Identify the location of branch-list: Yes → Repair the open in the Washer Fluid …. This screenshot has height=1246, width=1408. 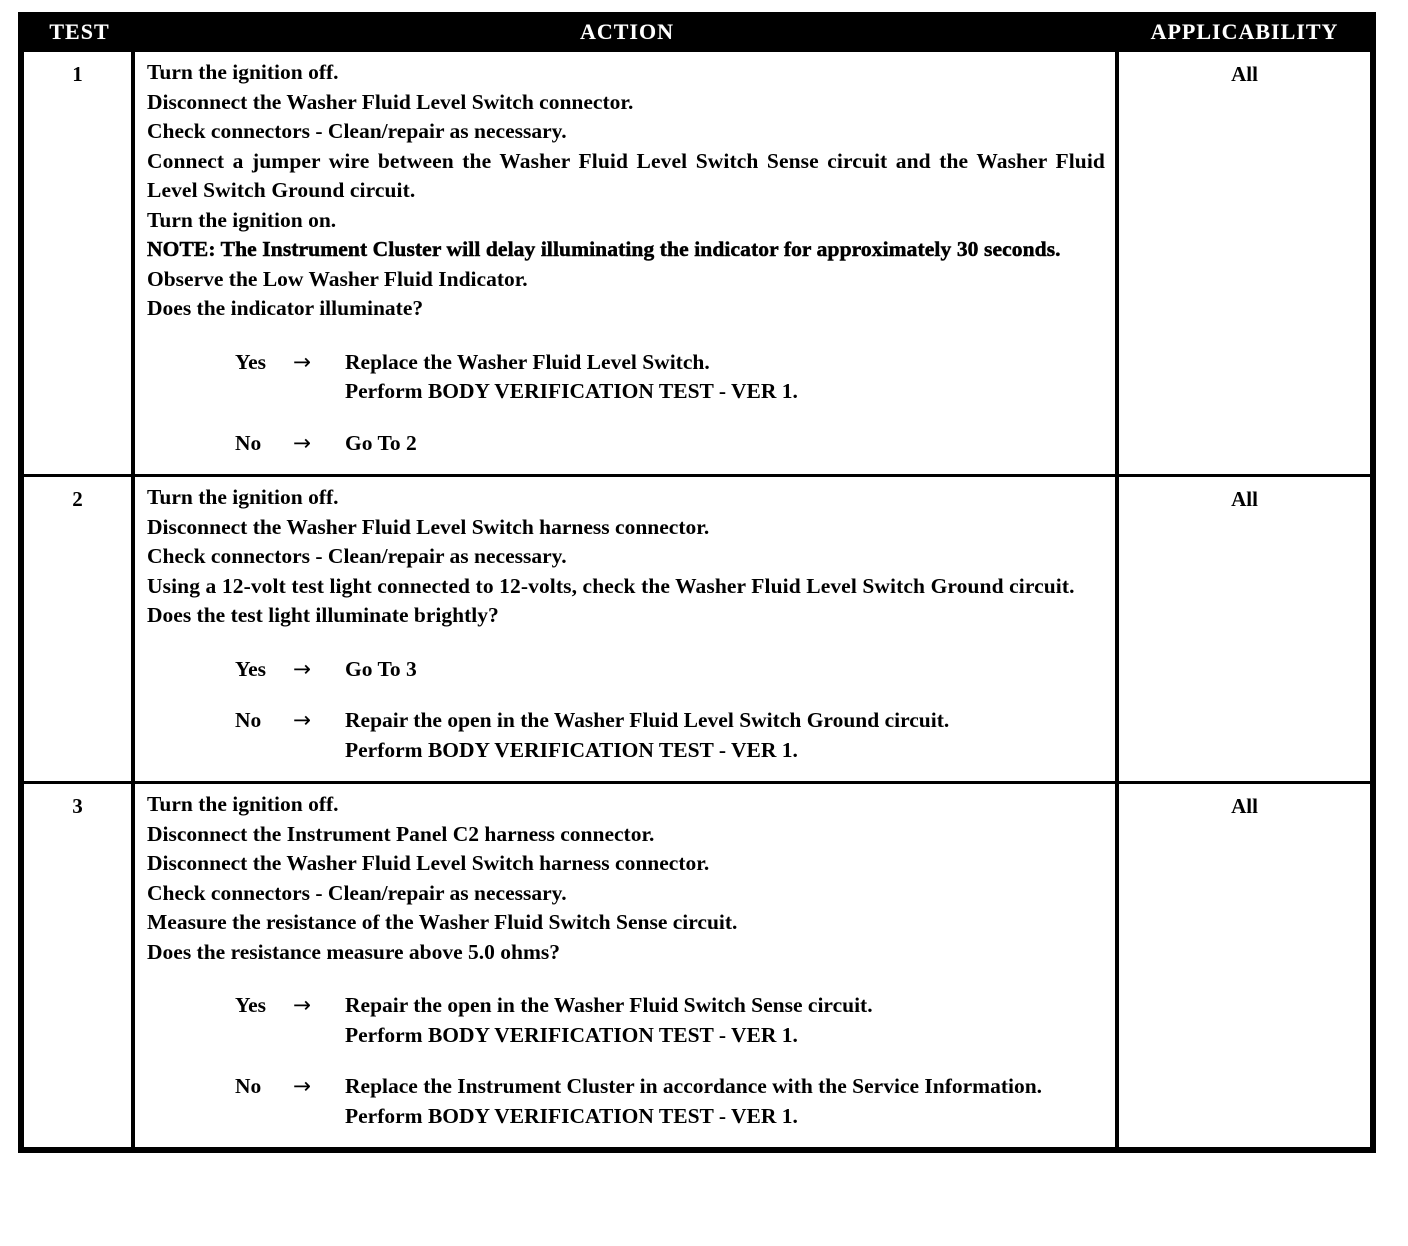
(626, 1061).